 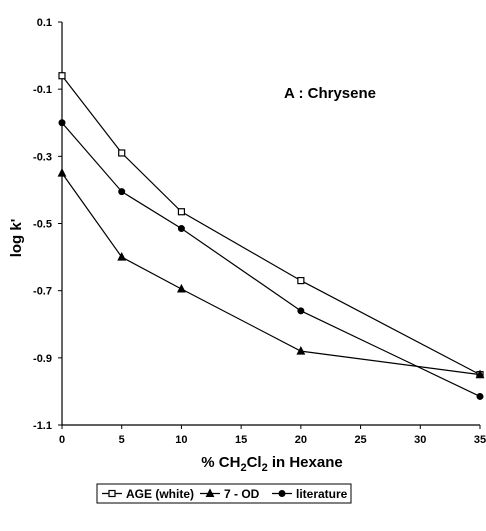 What do you see at coordinates (305, 462) in the screenshot?
I see `x-axis-label-rest: in Hexane` at bounding box center [305, 462].